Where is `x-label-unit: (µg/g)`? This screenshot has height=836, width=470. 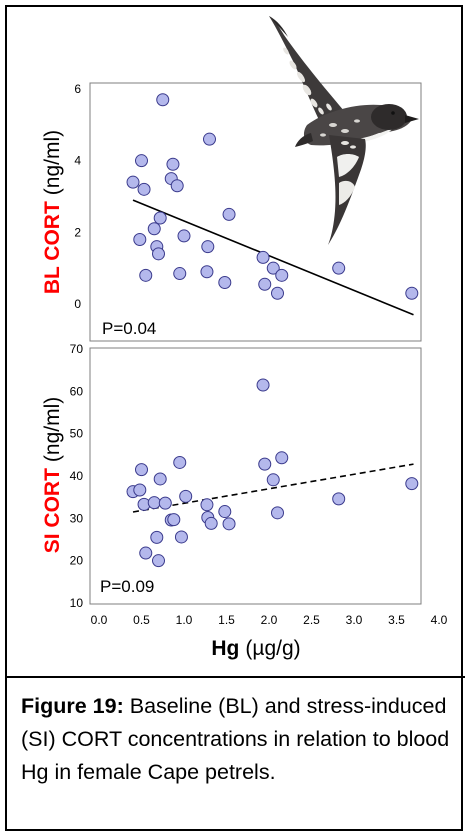
x-label-unit: (µg/g) is located at coordinates (272, 648).